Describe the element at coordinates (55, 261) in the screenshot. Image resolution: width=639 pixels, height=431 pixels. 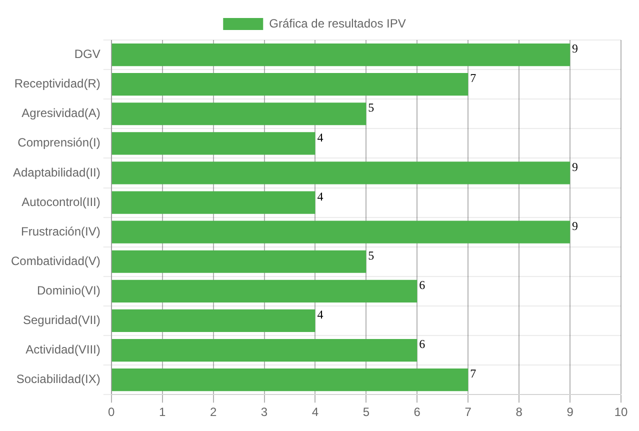
I see `y-tick-label: Combatividad(V)` at that location.